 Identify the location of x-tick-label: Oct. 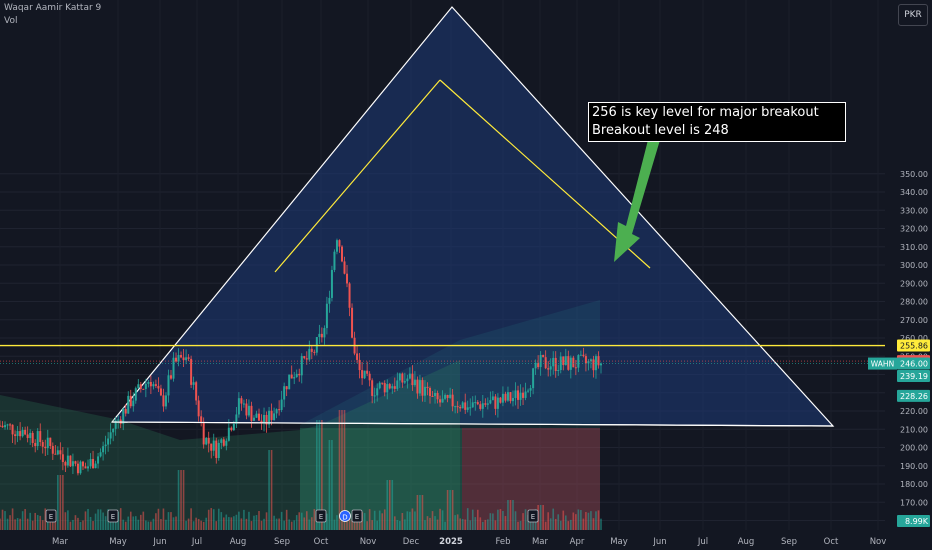
(831, 542).